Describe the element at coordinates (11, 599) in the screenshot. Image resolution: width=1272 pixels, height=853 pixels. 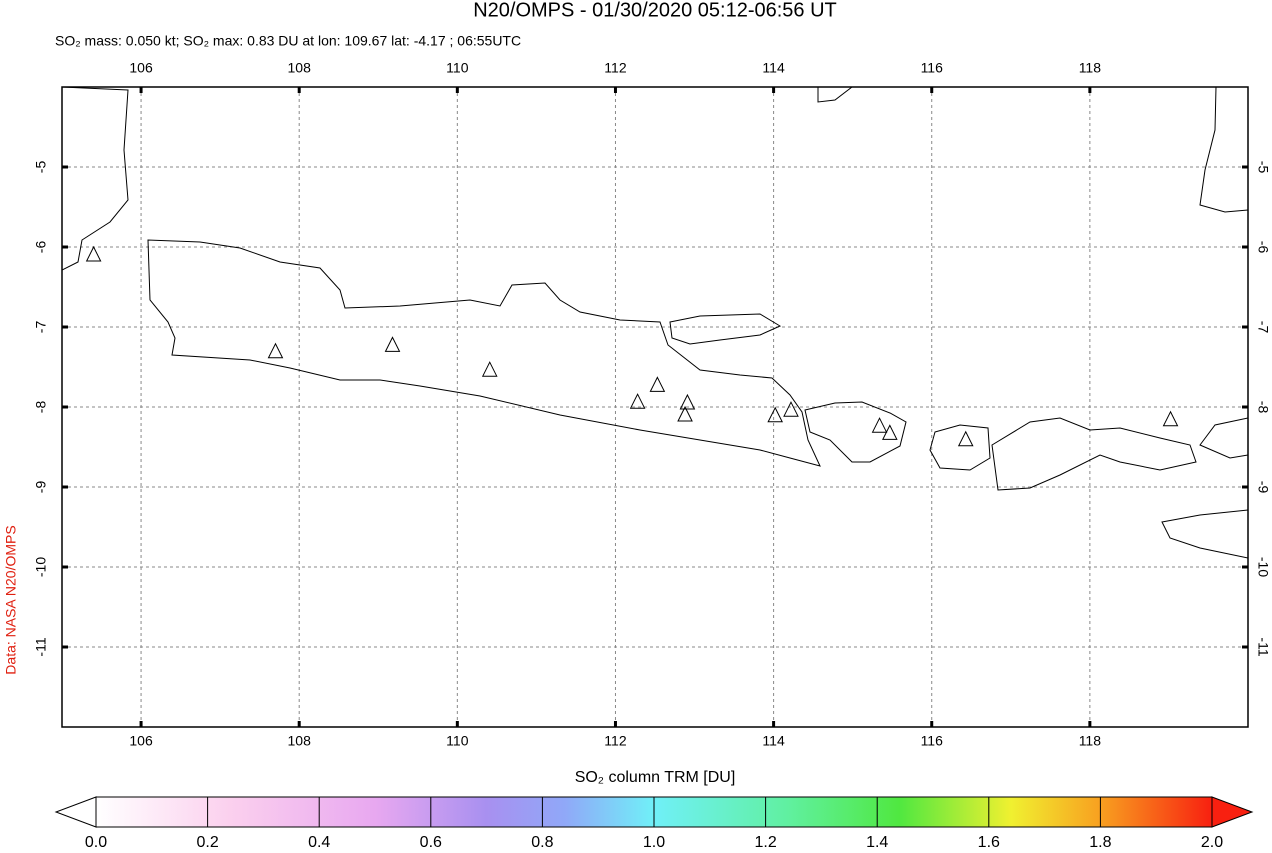
I see `source-label: Data: NASA N20/OMPS` at that location.